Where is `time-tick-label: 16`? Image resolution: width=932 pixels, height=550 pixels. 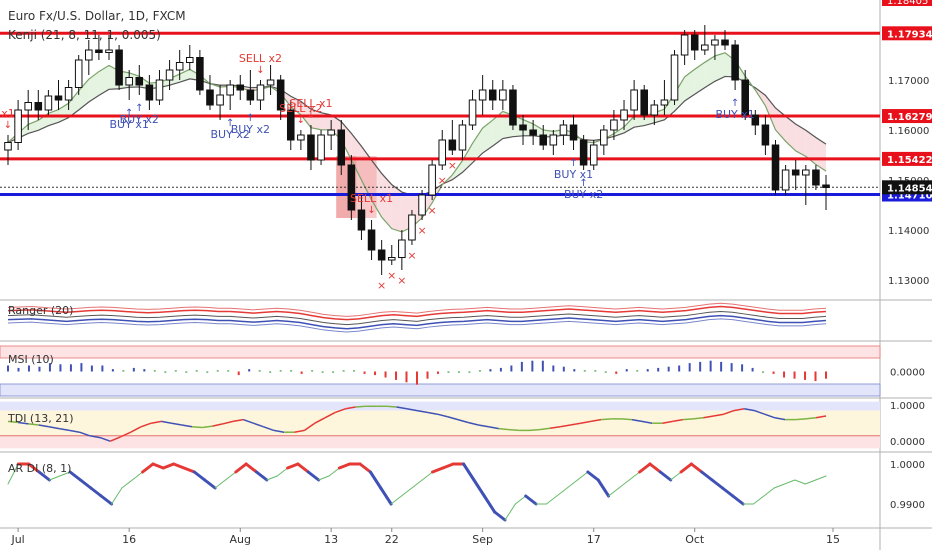 time-tick-label: 16 is located at coordinates (129, 539).